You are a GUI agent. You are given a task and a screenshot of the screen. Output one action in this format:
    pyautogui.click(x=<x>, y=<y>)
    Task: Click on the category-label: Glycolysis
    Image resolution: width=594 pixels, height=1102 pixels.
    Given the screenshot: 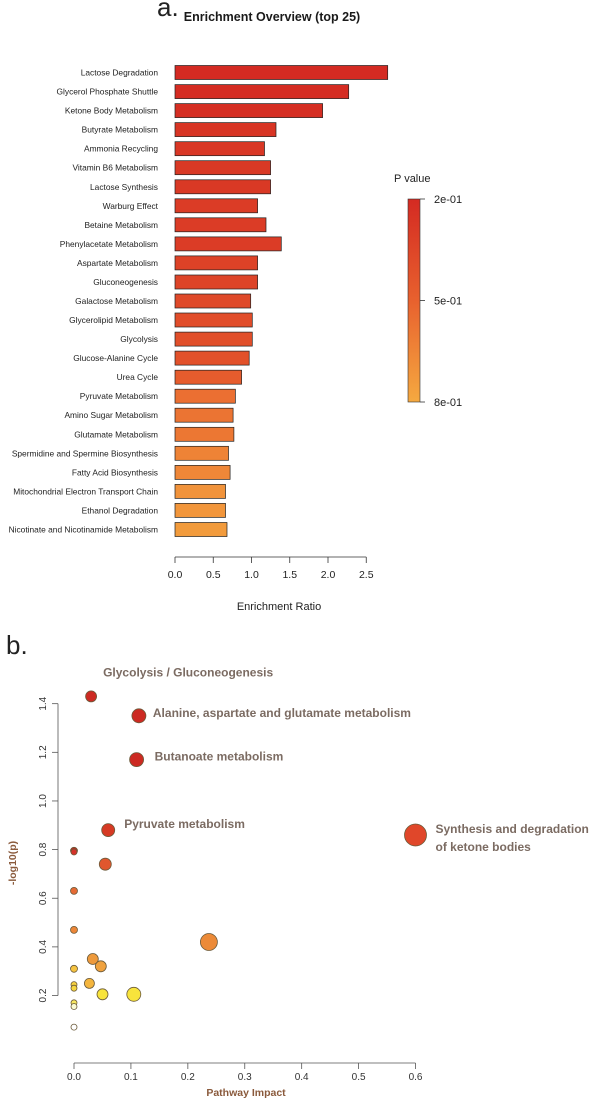 What is the action you would take?
    pyautogui.click(x=139, y=339)
    